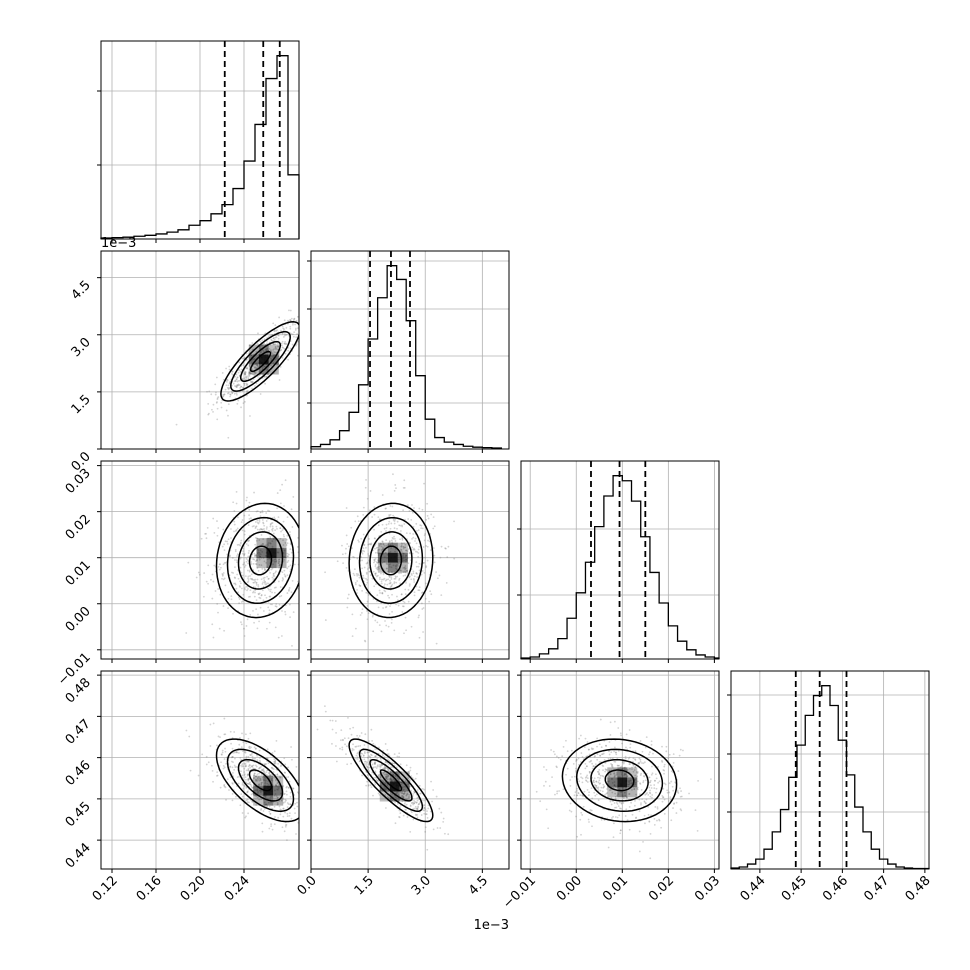  Describe the element at coordinates (78, 732) in the screenshot. I see `y-tick-label: 0.47` at that location.